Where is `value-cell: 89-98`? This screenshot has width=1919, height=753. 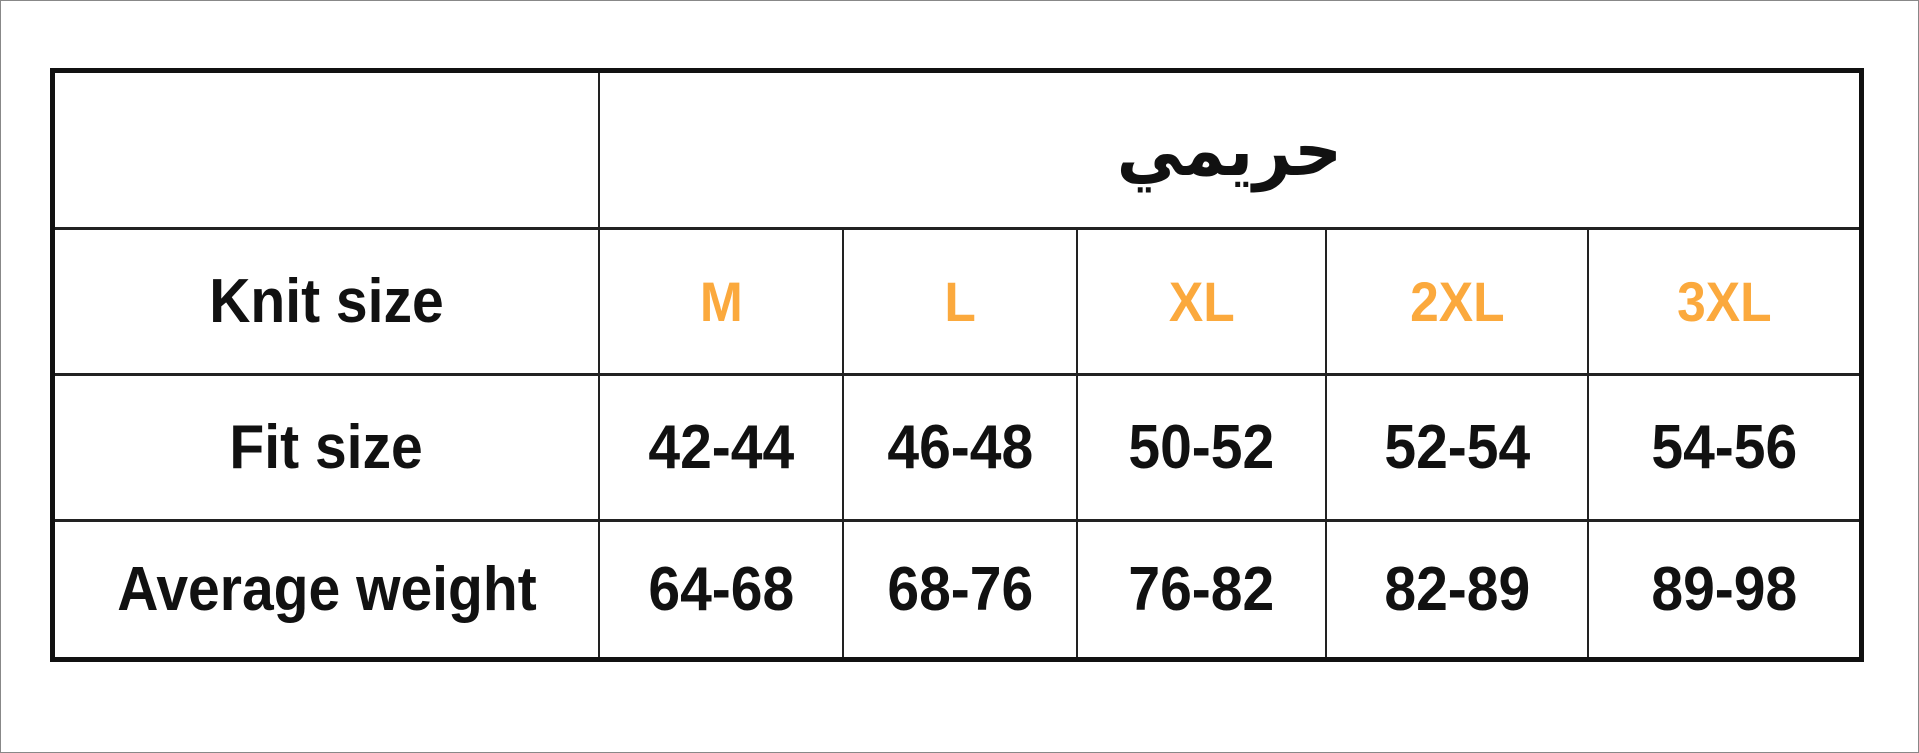 value-cell: 89-98 is located at coordinates (1724, 589).